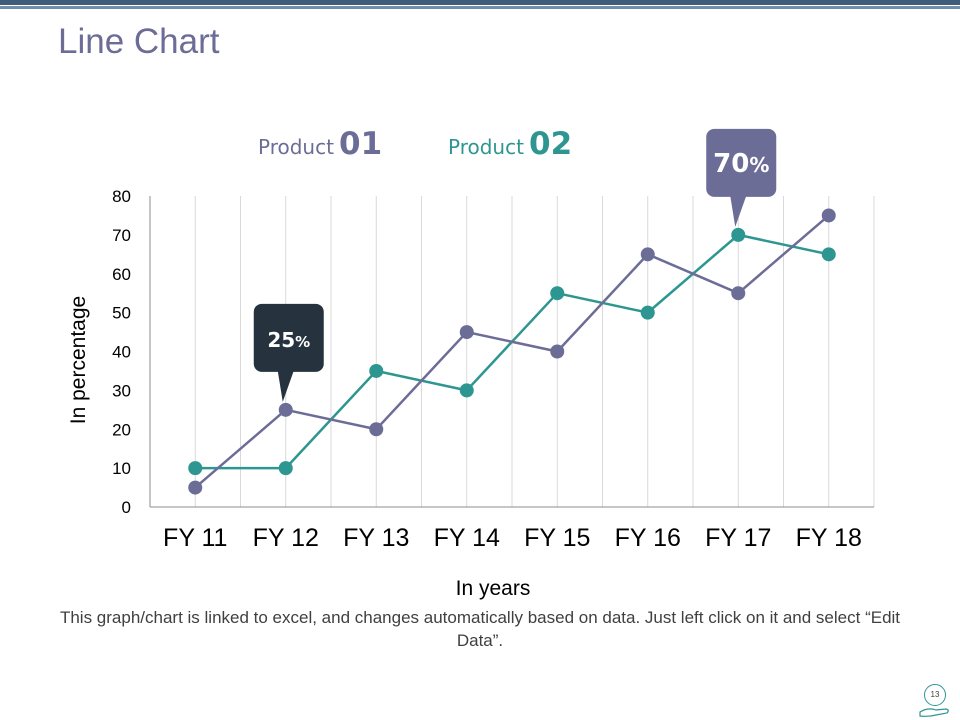  Describe the element at coordinates (121, 196) in the screenshot. I see `y-tick-label: 80` at that location.